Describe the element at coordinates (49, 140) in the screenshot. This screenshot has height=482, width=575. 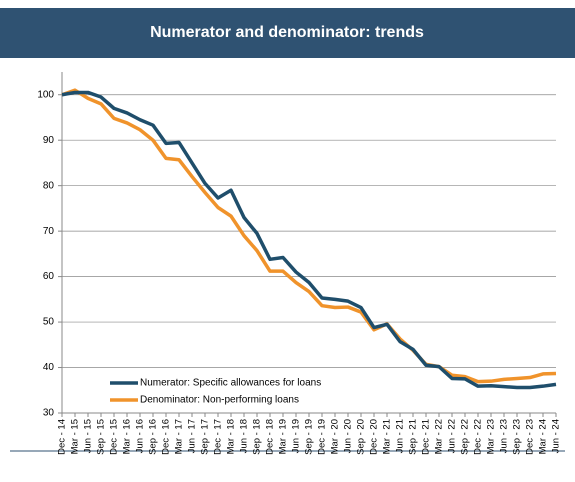
I see `y-tick-label: 90` at that location.